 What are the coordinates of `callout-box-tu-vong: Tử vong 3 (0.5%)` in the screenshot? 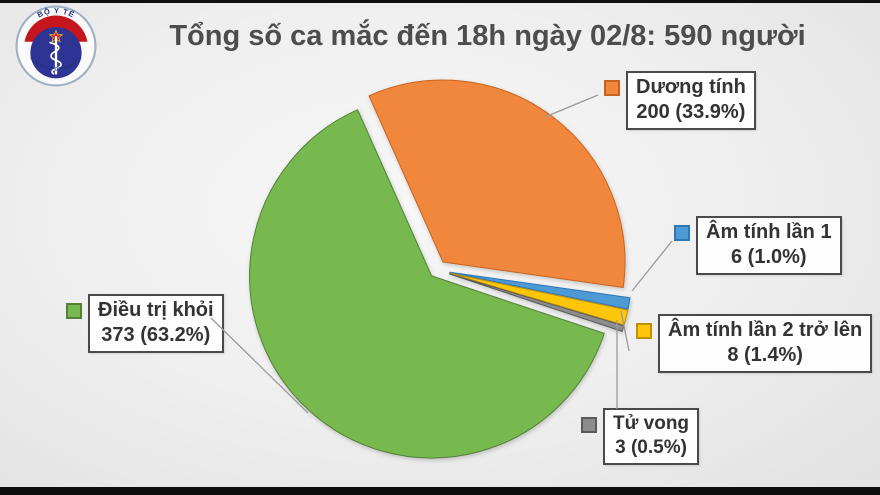 It's located at (651, 436).